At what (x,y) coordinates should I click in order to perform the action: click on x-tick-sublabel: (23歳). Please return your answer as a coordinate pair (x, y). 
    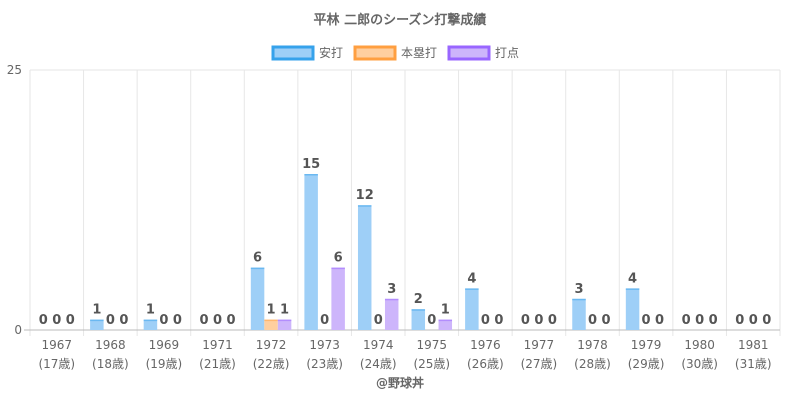
    Looking at the image, I should click on (324, 364).